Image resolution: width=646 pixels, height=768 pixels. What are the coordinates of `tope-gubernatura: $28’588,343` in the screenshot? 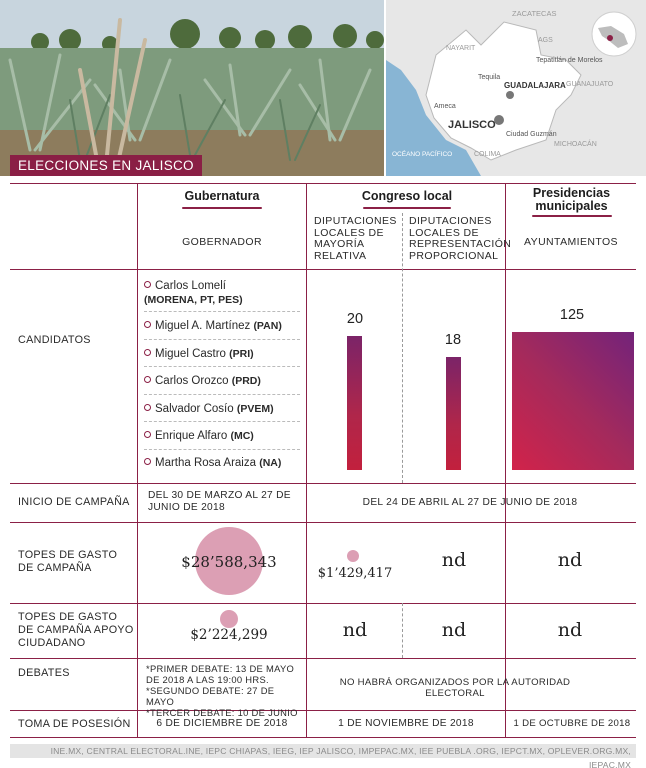 It's located at (229, 562).